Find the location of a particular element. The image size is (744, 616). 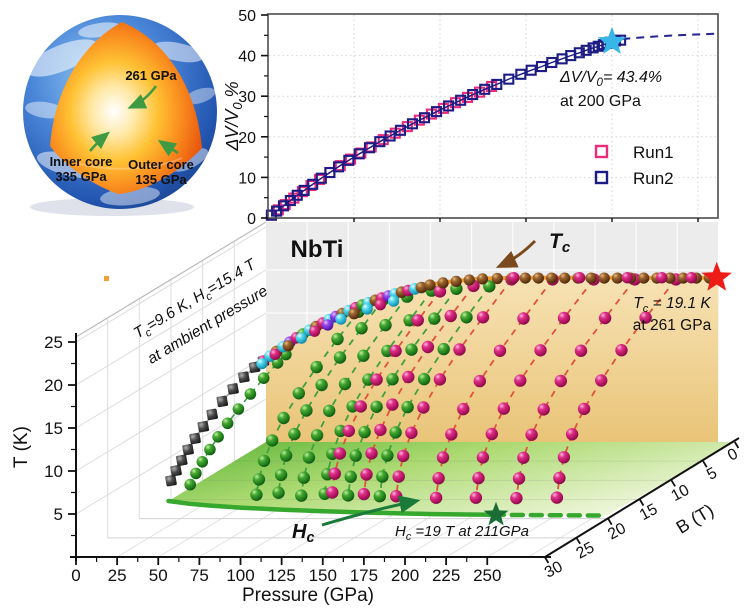

Hc2-ambient-black-dash is located at coordinates (217, 420).